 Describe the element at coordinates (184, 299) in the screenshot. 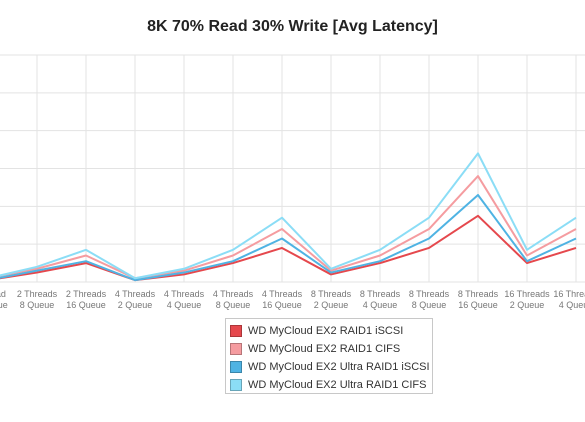

I see `x-tick-label: 4 Threads 4 Queue` at that location.